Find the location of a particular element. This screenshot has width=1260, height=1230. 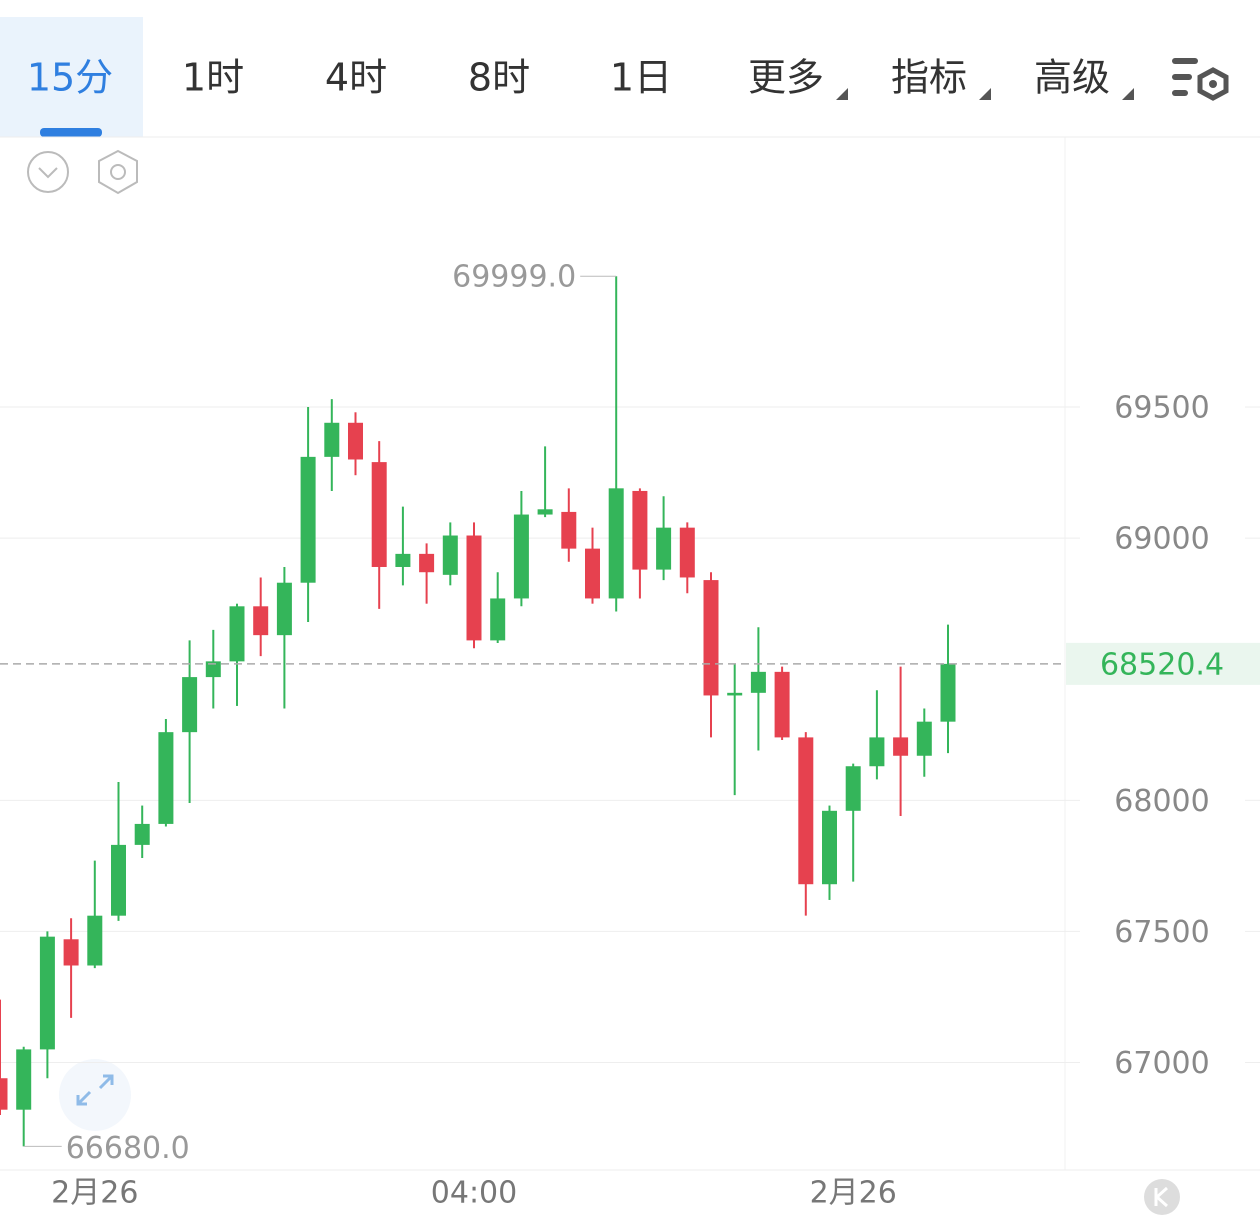

tab-label: 8时 is located at coordinates (499, 78).